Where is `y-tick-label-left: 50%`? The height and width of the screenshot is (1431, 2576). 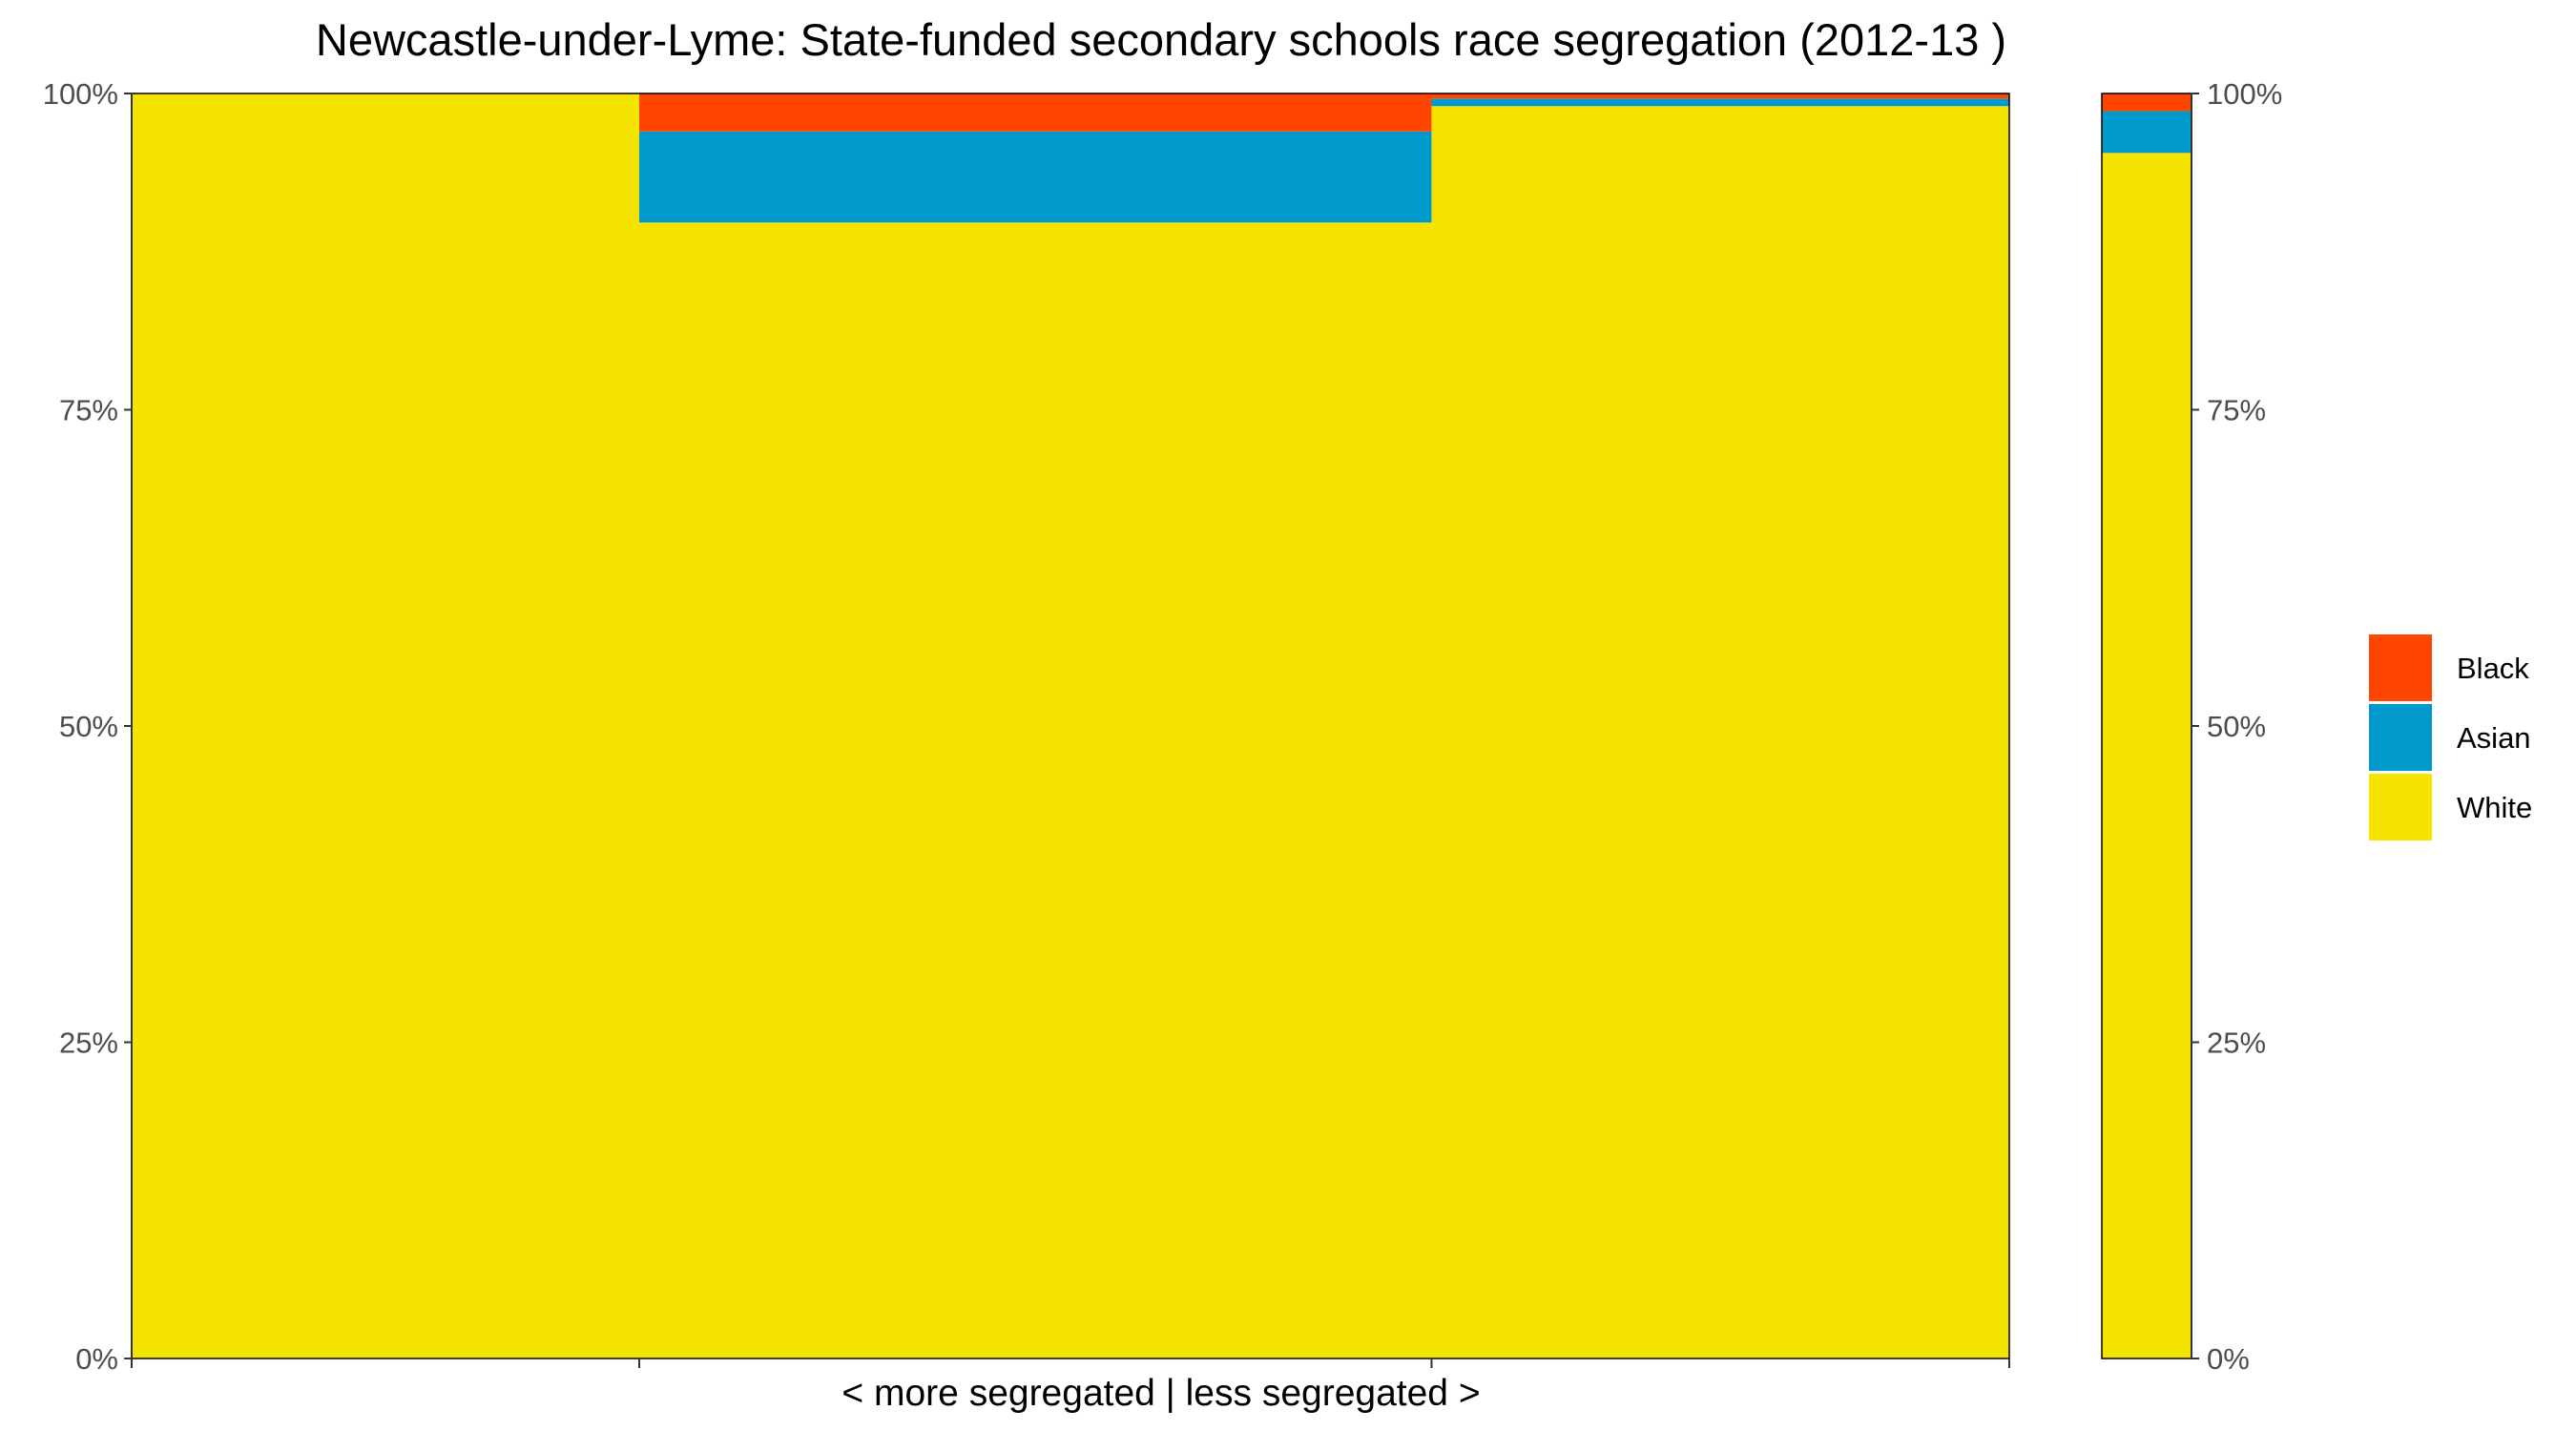 y-tick-label-left: 50% is located at coordinates (88, 726).